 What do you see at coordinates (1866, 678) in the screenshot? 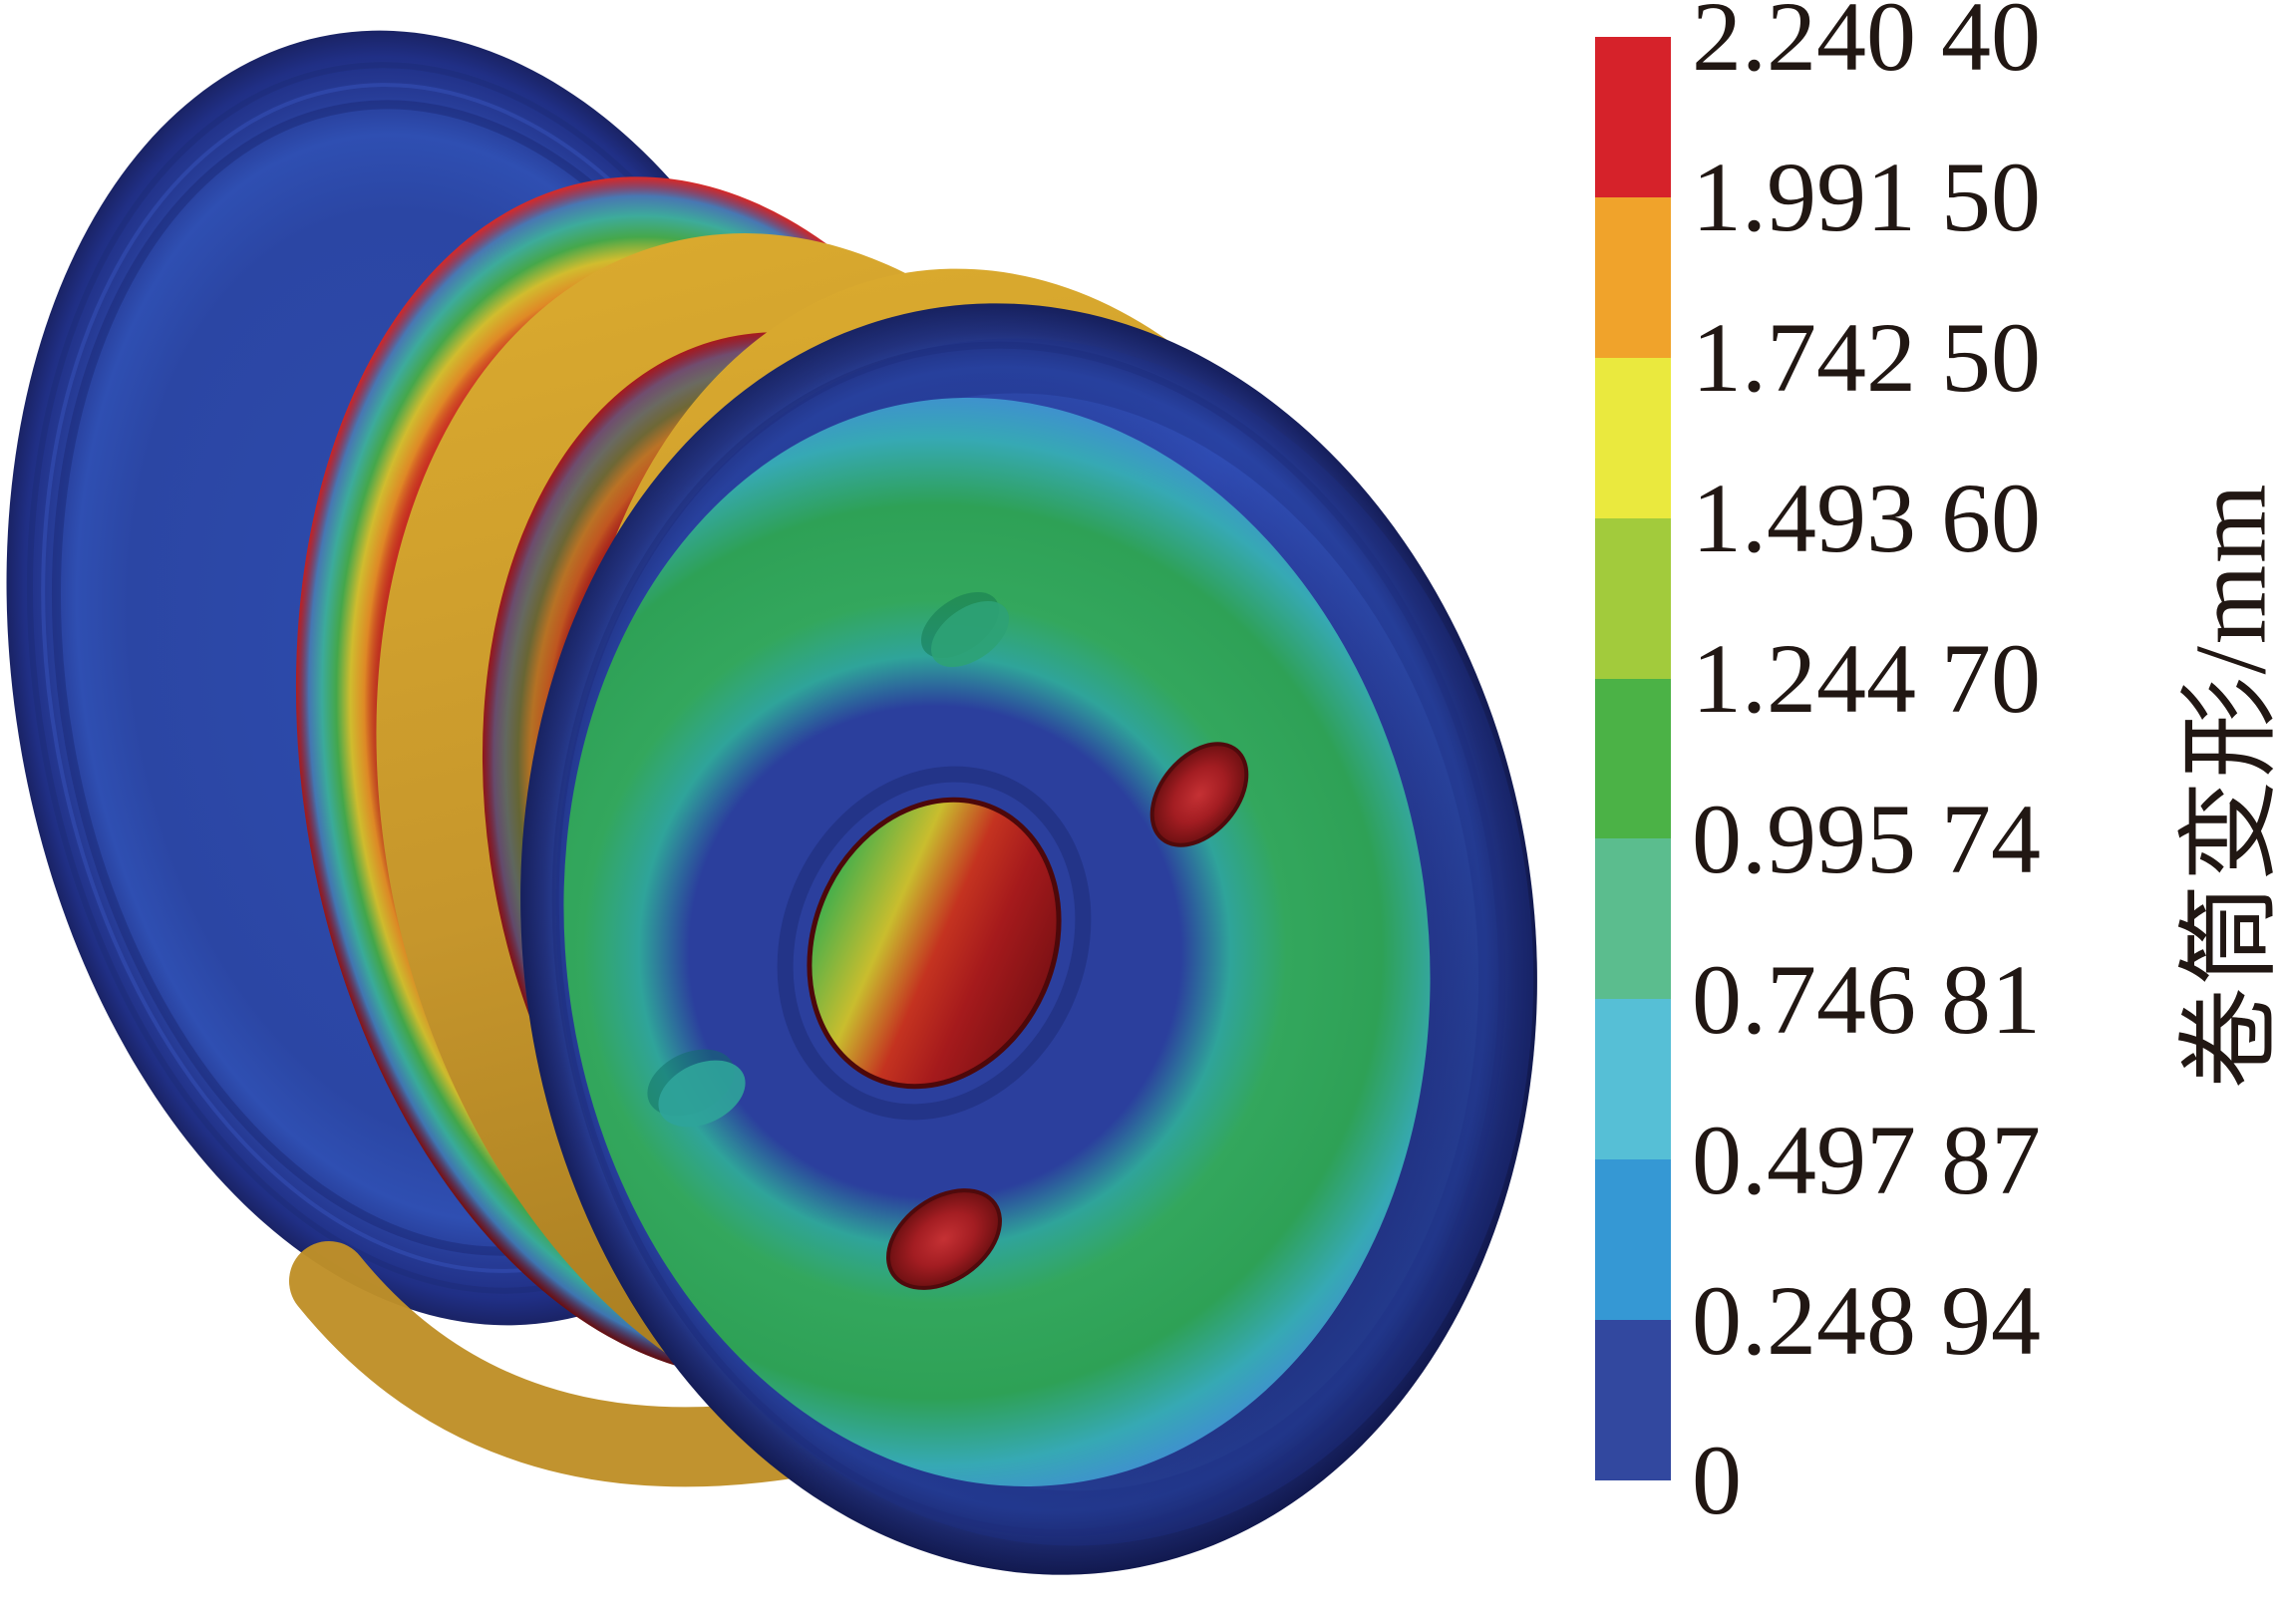
I see `colorbar-tick-label: 1.244 70` at bounding box center [1866, 678].